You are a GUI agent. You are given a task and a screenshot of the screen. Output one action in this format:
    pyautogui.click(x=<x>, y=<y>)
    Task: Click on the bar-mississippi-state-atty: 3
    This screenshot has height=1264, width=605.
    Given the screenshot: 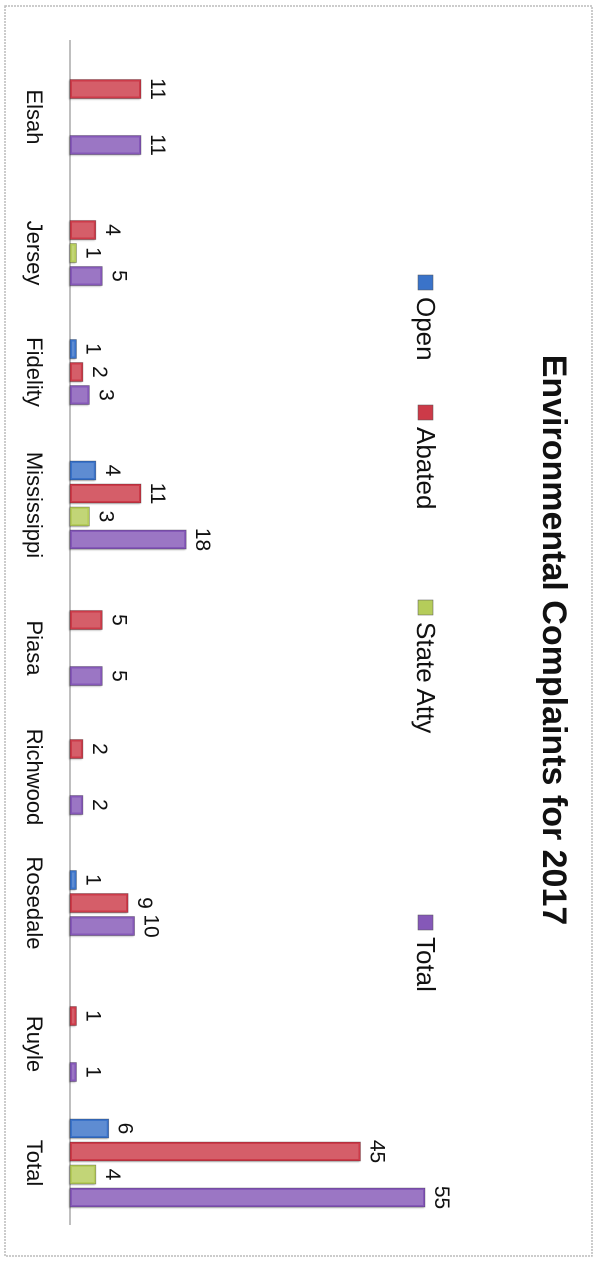 What is the action you would take?
    pyautogui.click(x=93, y=516)
    